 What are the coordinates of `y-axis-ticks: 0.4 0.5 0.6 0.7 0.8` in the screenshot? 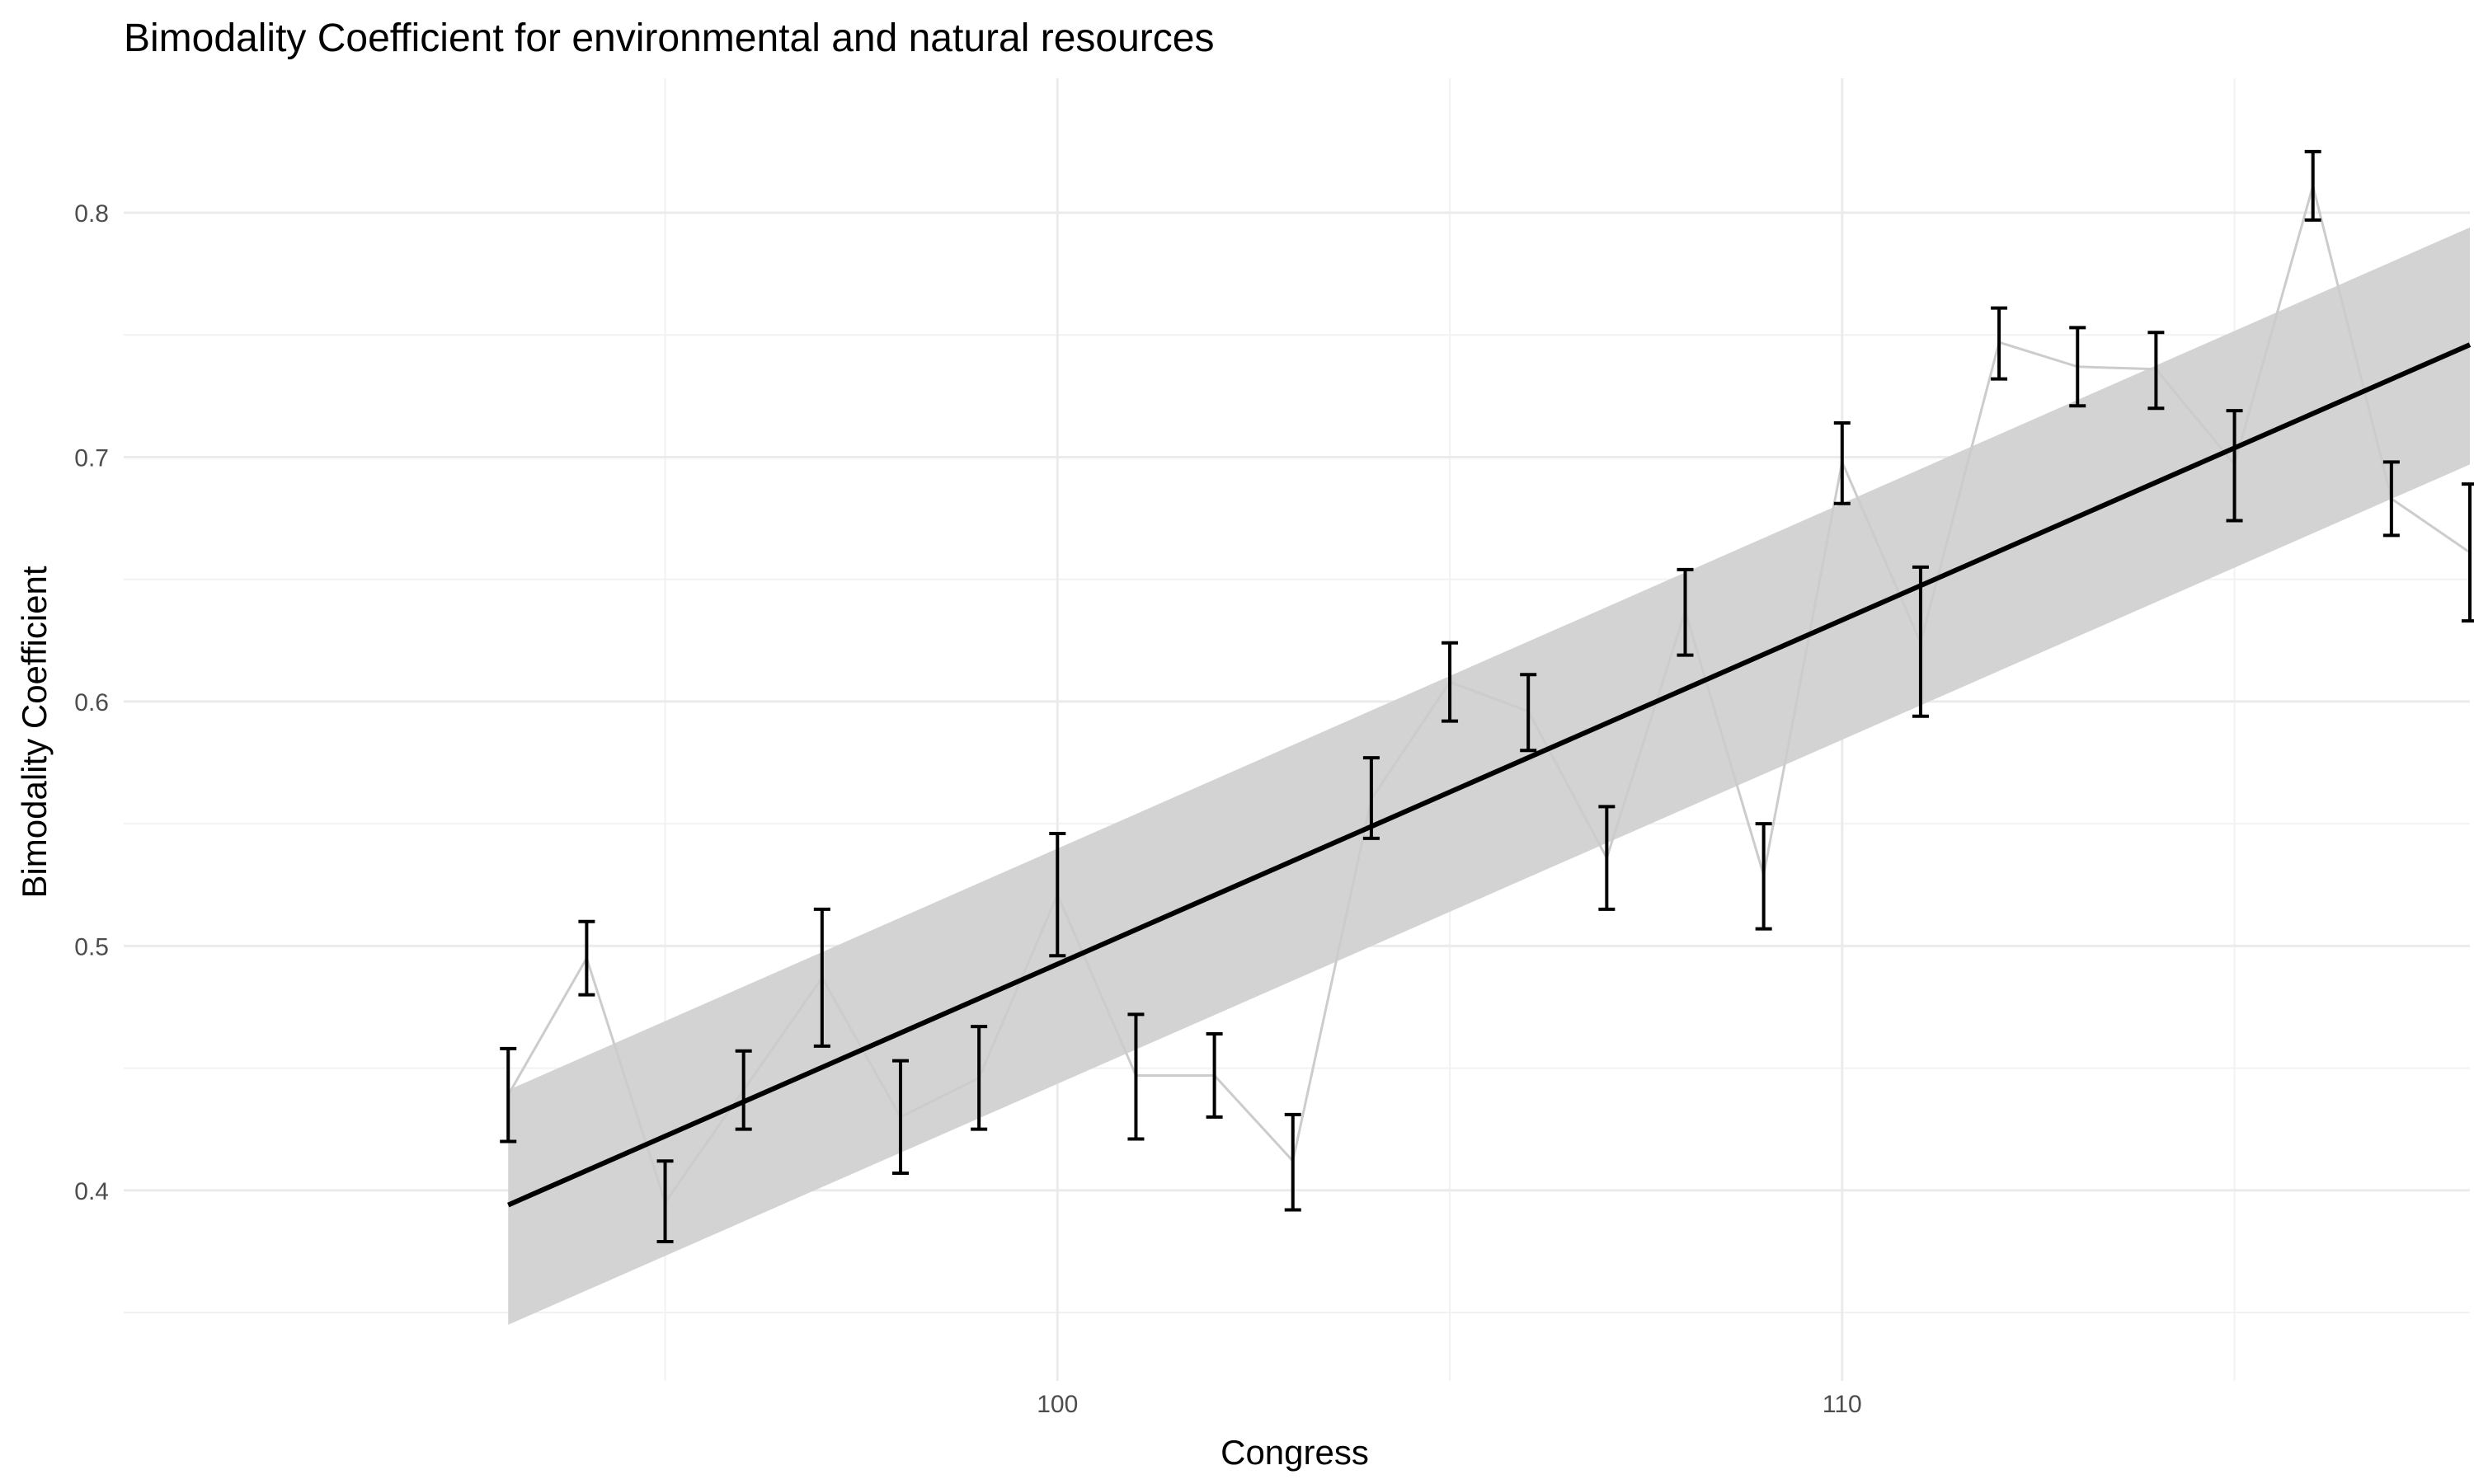 It's located at (91, 702).